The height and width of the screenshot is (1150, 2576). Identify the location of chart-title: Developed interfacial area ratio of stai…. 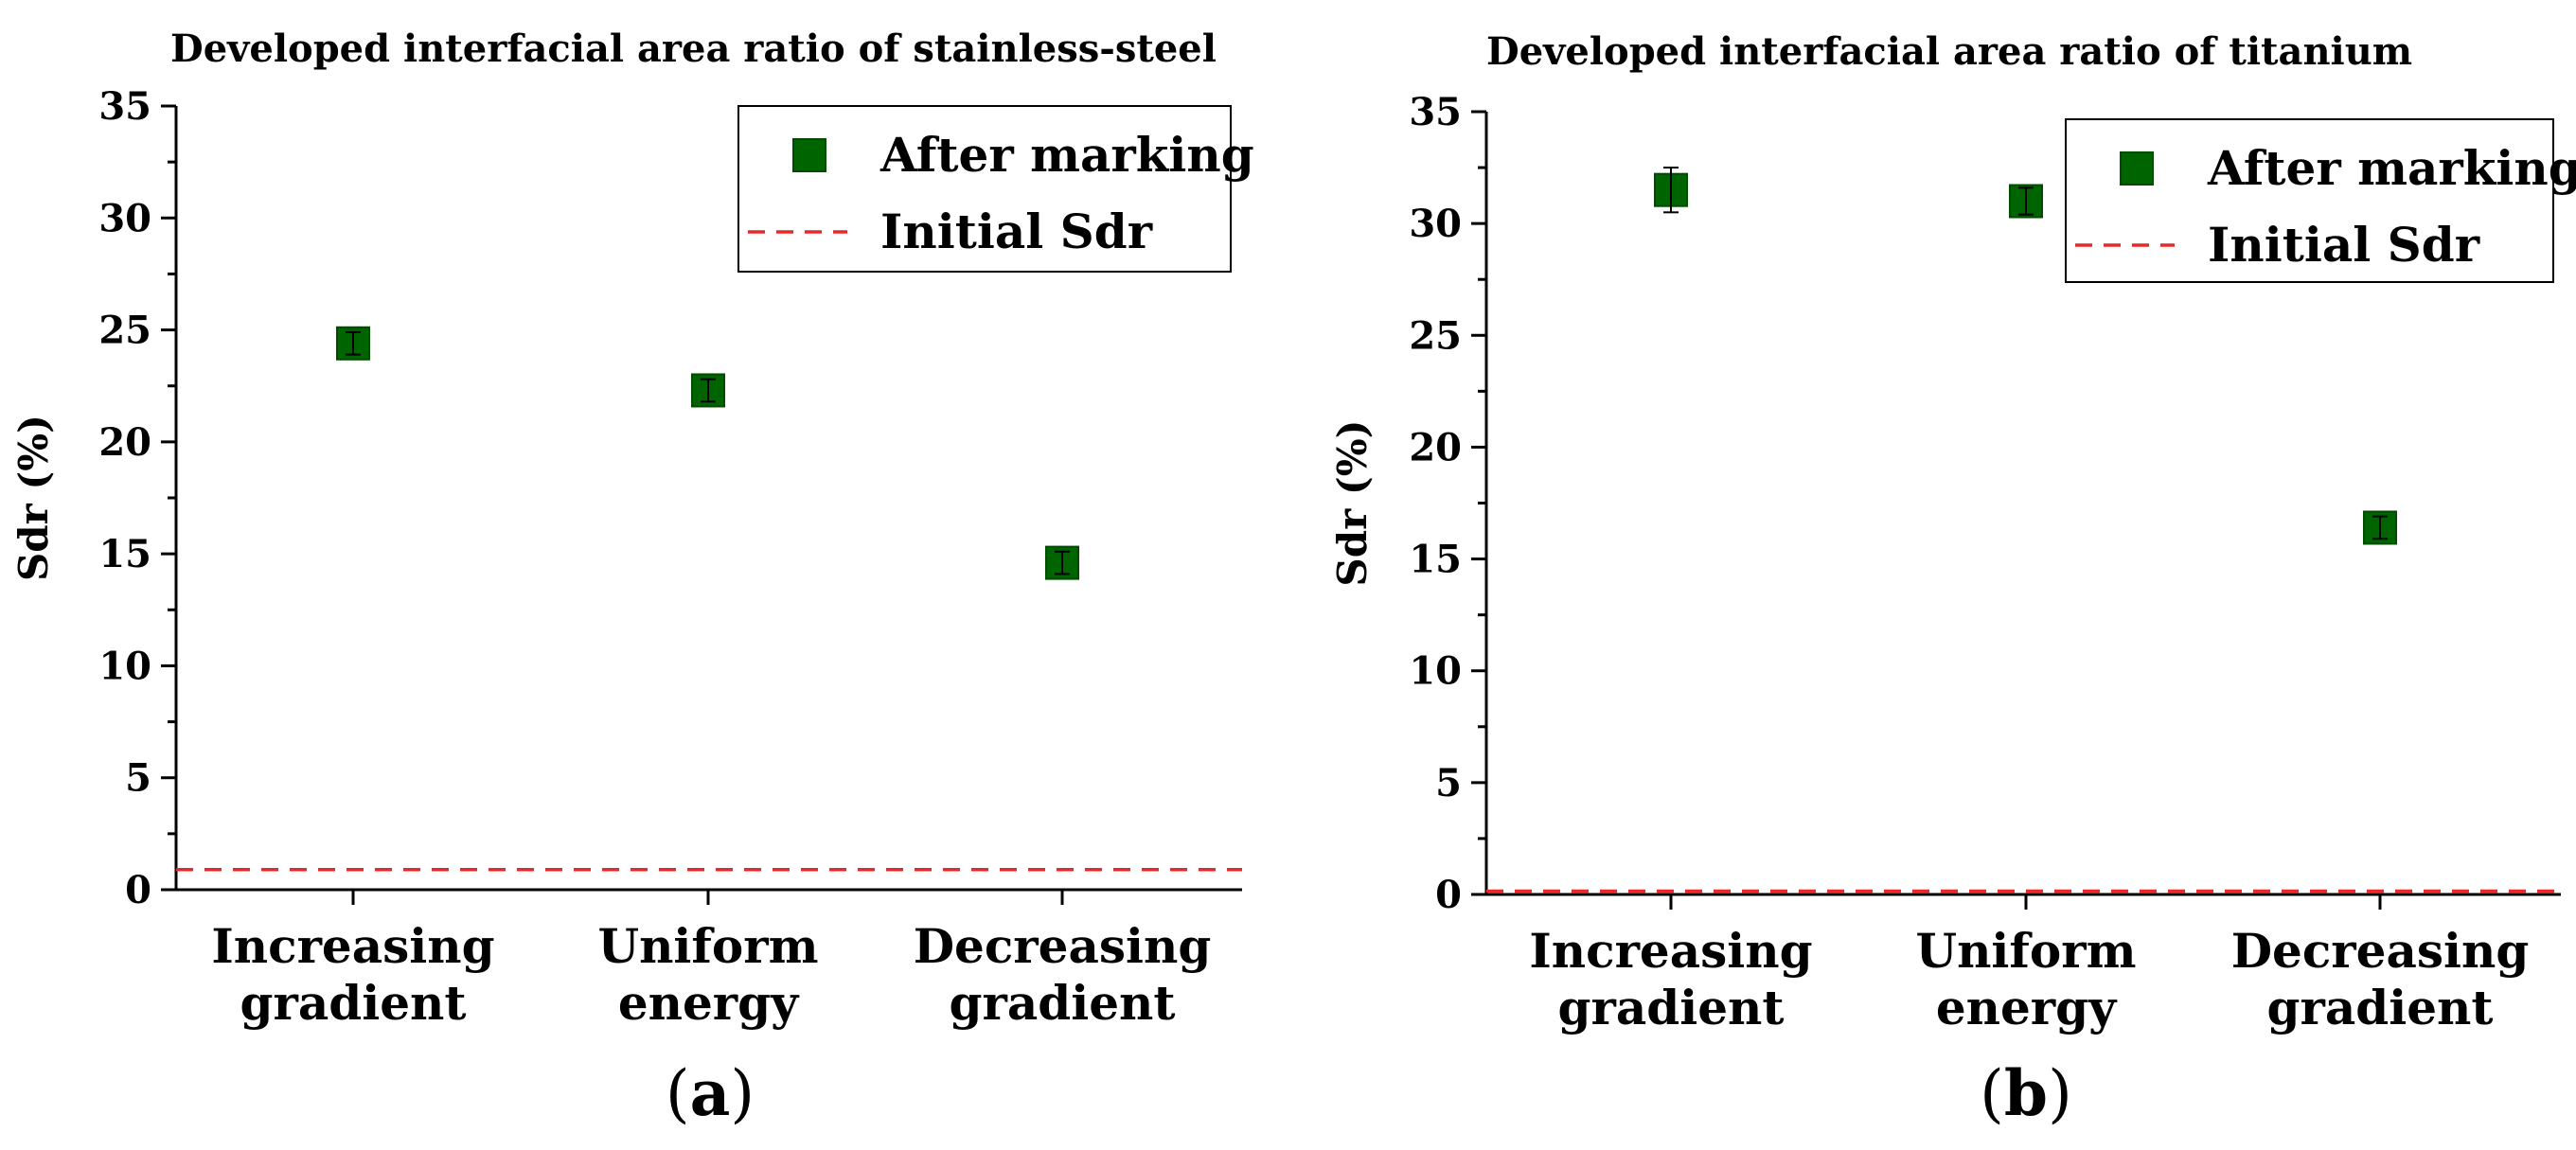
(694, 49).